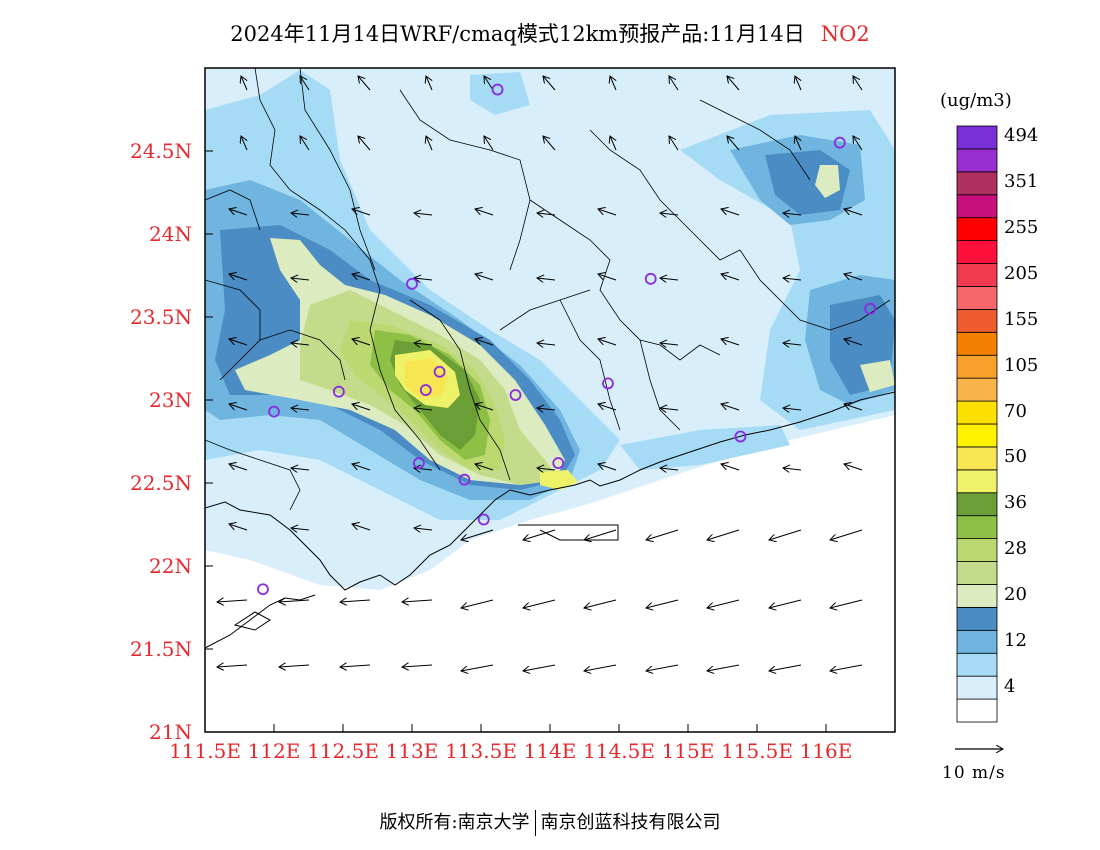 The width and height of the screenshot is (1100, 850). What do you see at coordinates (1021, 273) in the screenshot?
I see `legend-tick-label: 205` at bounding box center [1021, 273].